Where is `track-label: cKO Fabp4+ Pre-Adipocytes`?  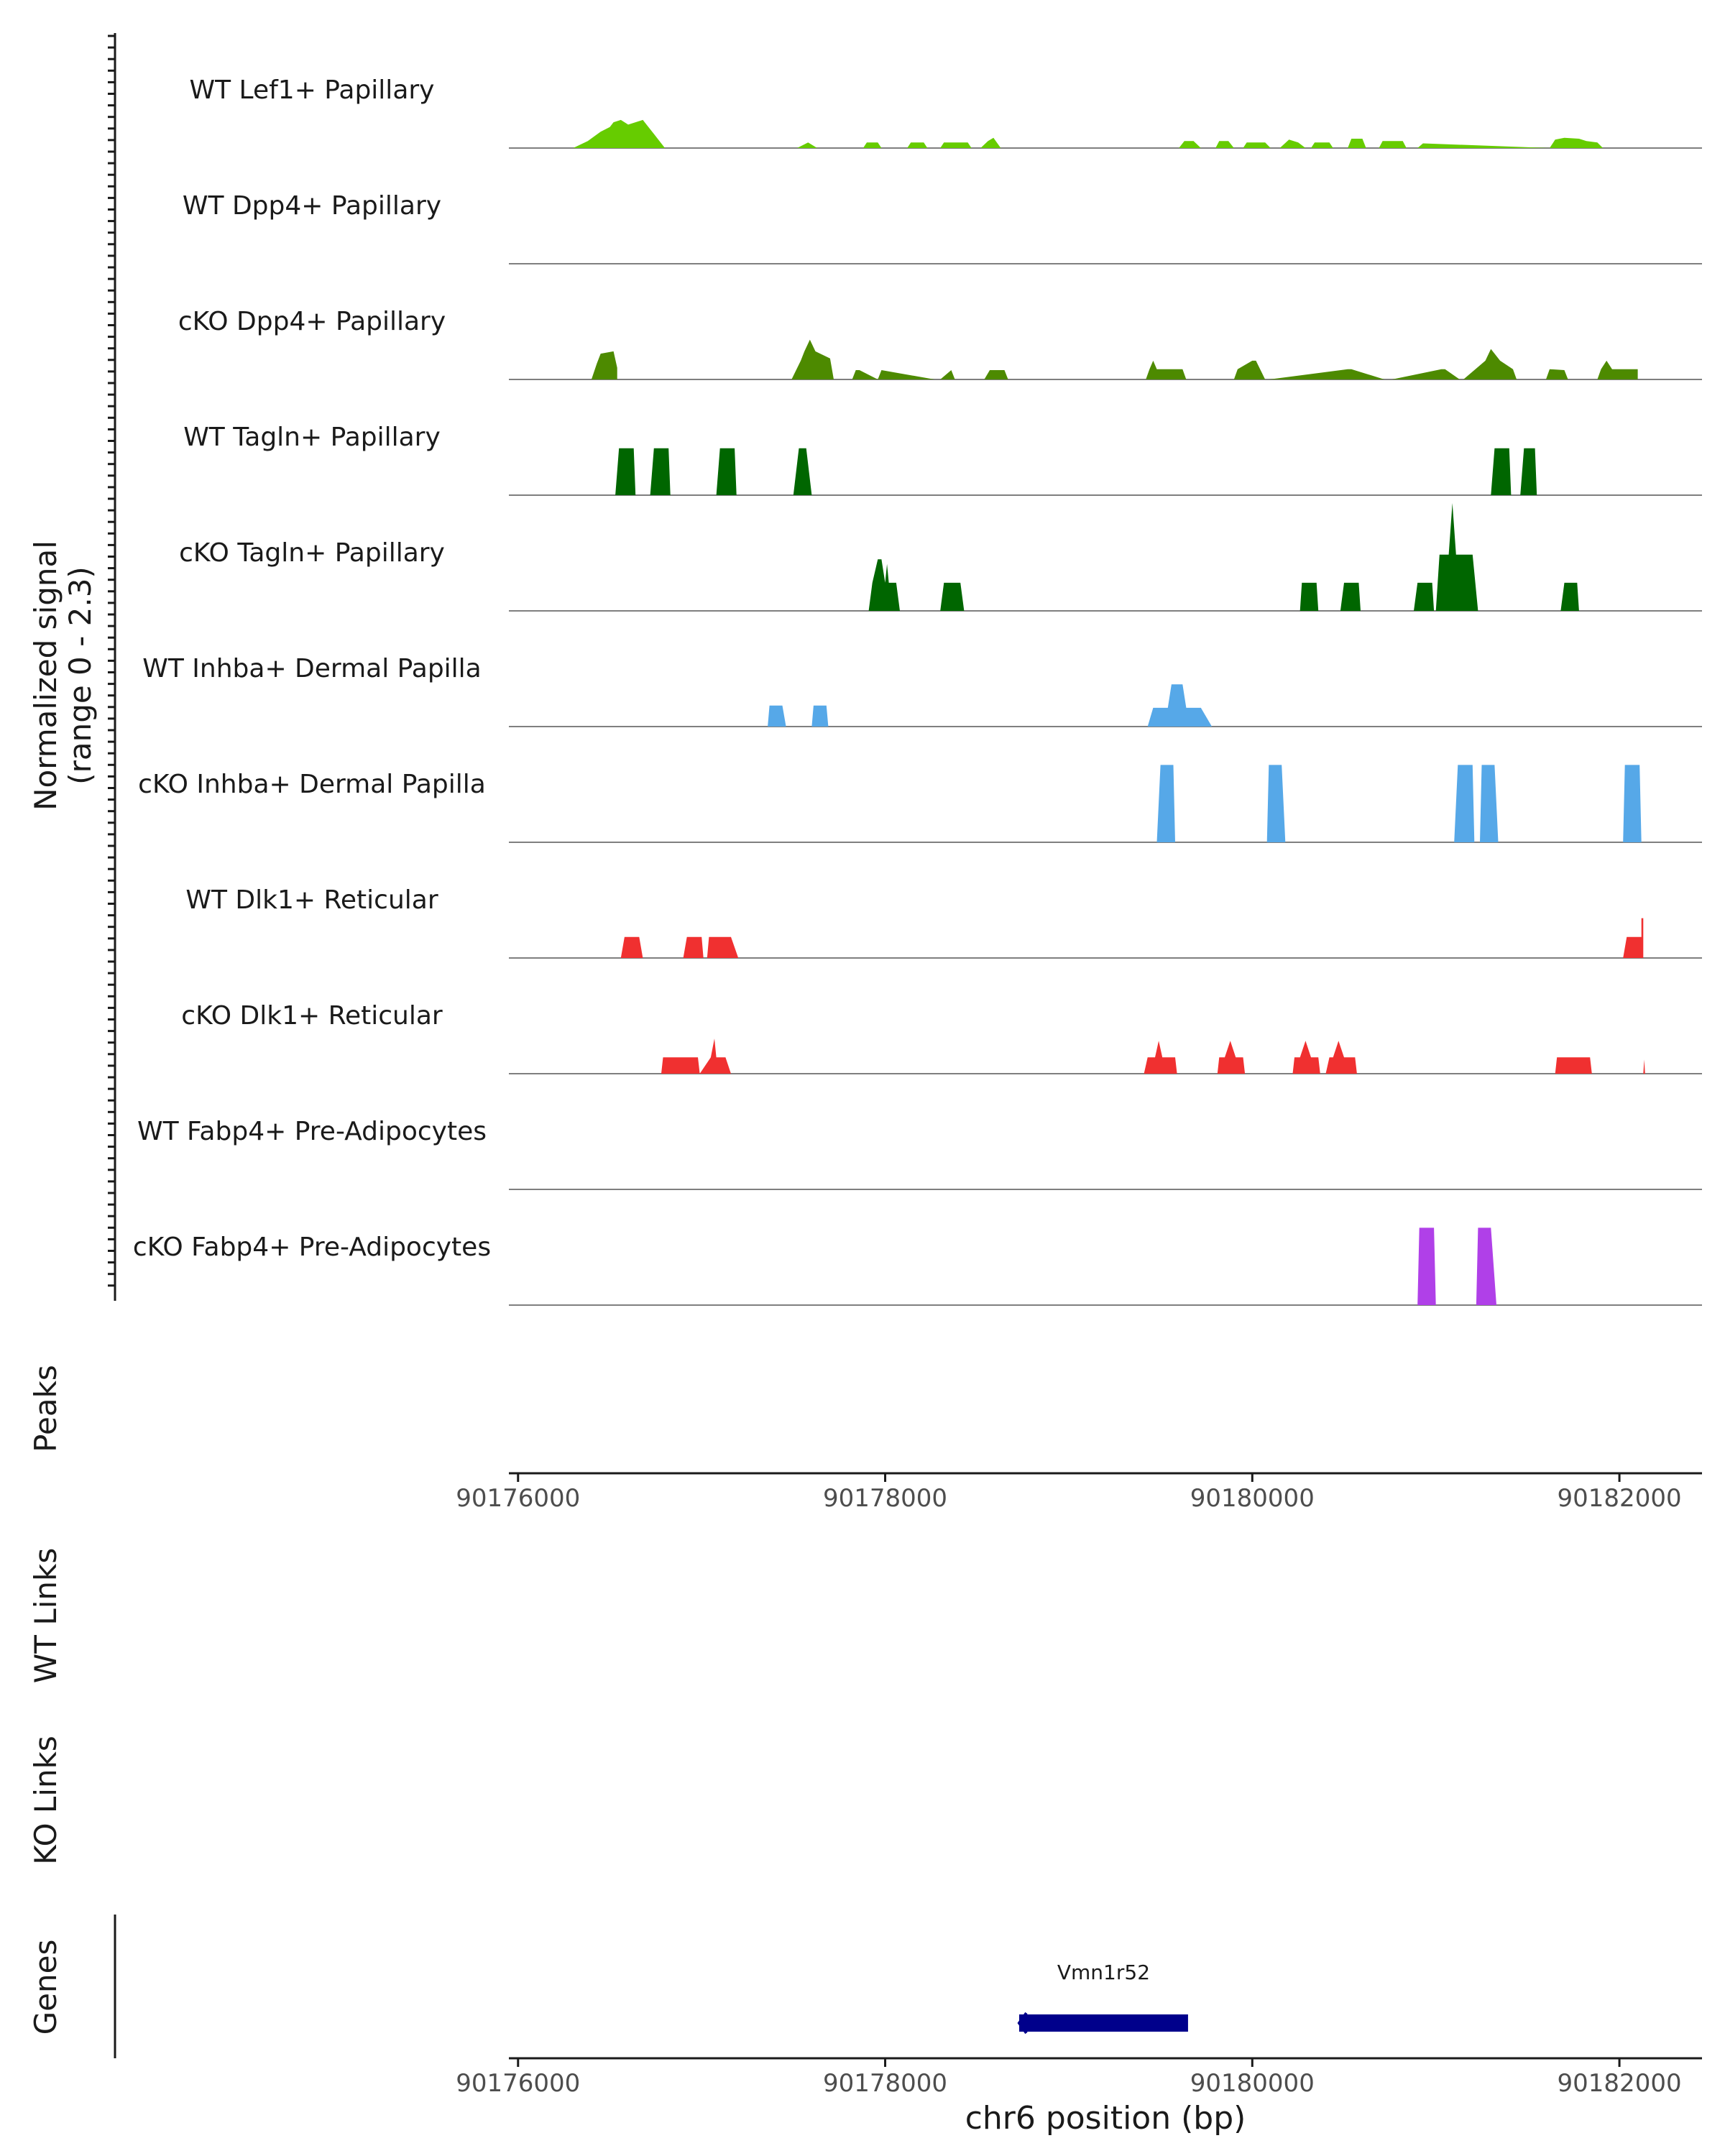
track-label: cKO Fabp4+ Pre-Adipocytes is located at coordinates (312, 1247).